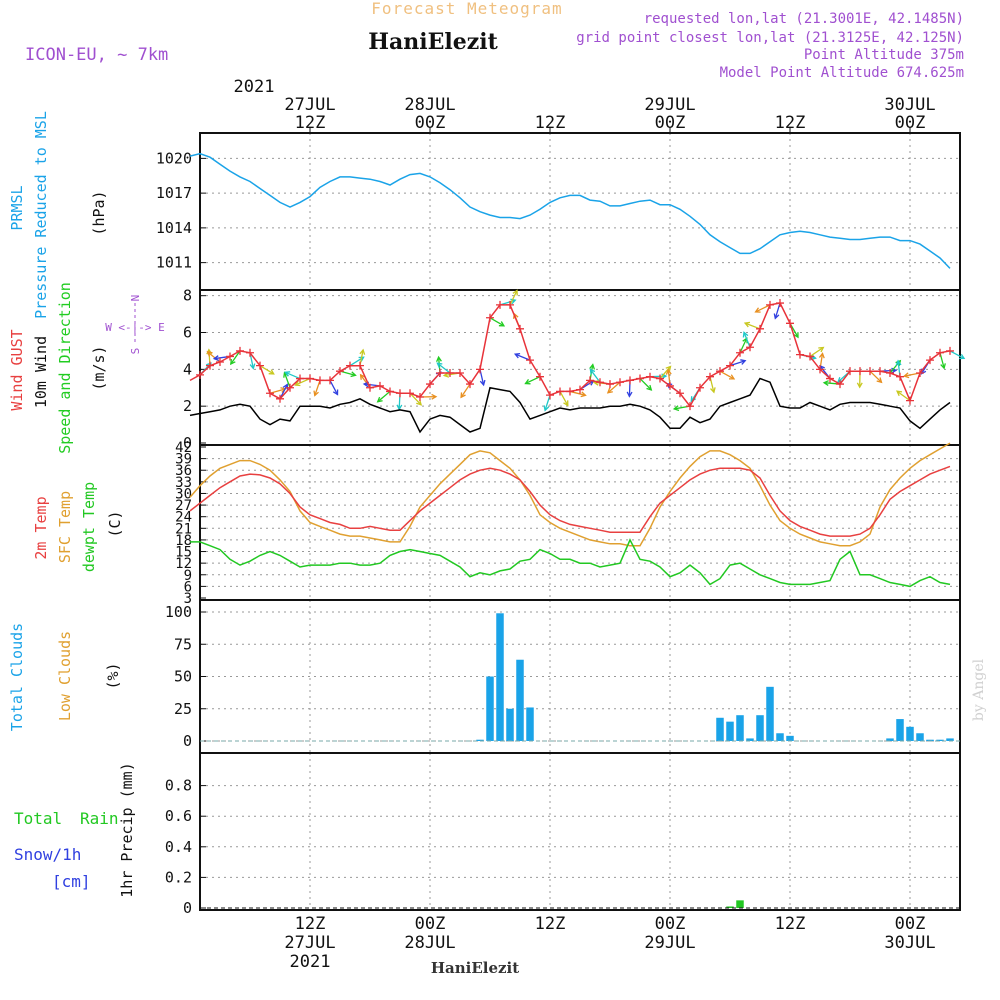 The width and height of the screenshot is (1000, 1000). I want to click on pressure-label-1: PRMSL, so click(17, 207).